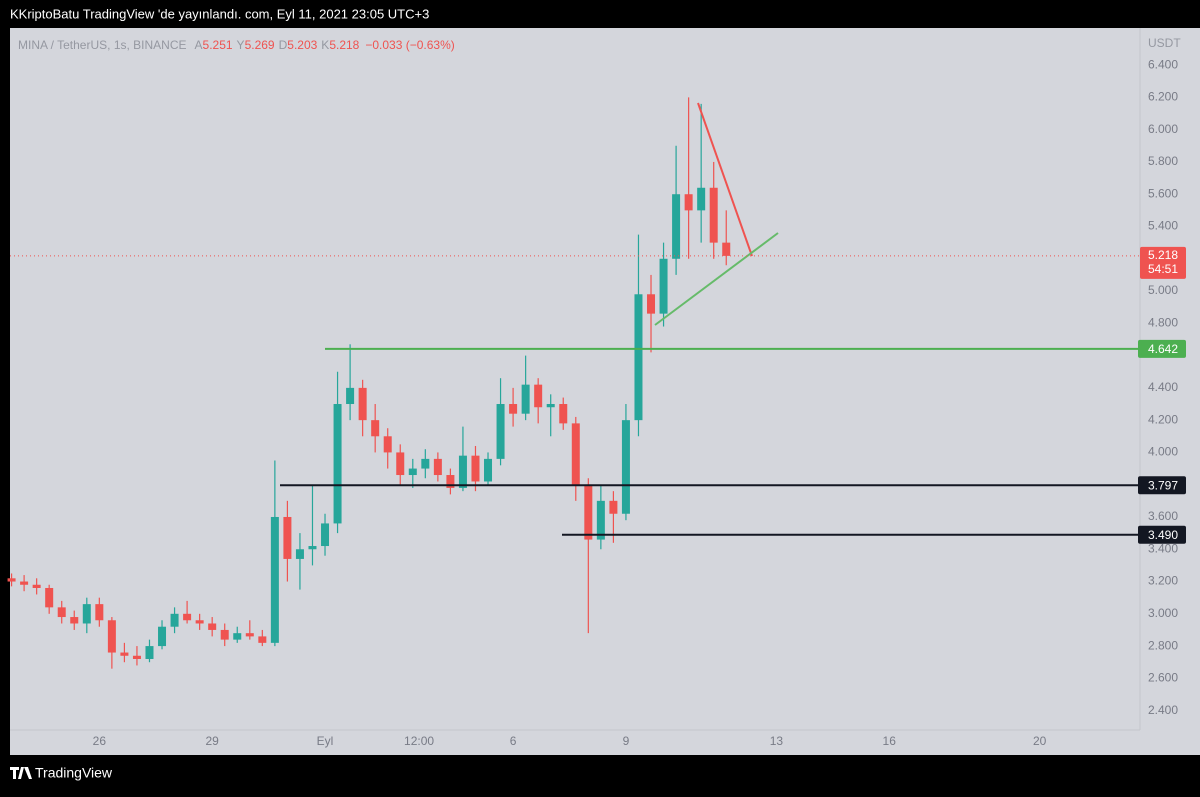 The height and width of the screenshot is (797, 1200). What do you see at coordinates (1163, 710) in the screenshot?
I see `y-tick-label: 2.400` at bounding box center [1163, 710].